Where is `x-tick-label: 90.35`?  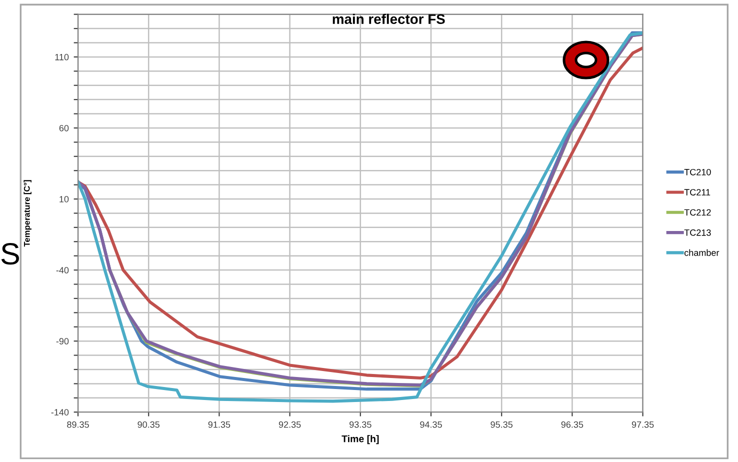
x-tick-label: 90.35 is located at coordinates (149, 424).